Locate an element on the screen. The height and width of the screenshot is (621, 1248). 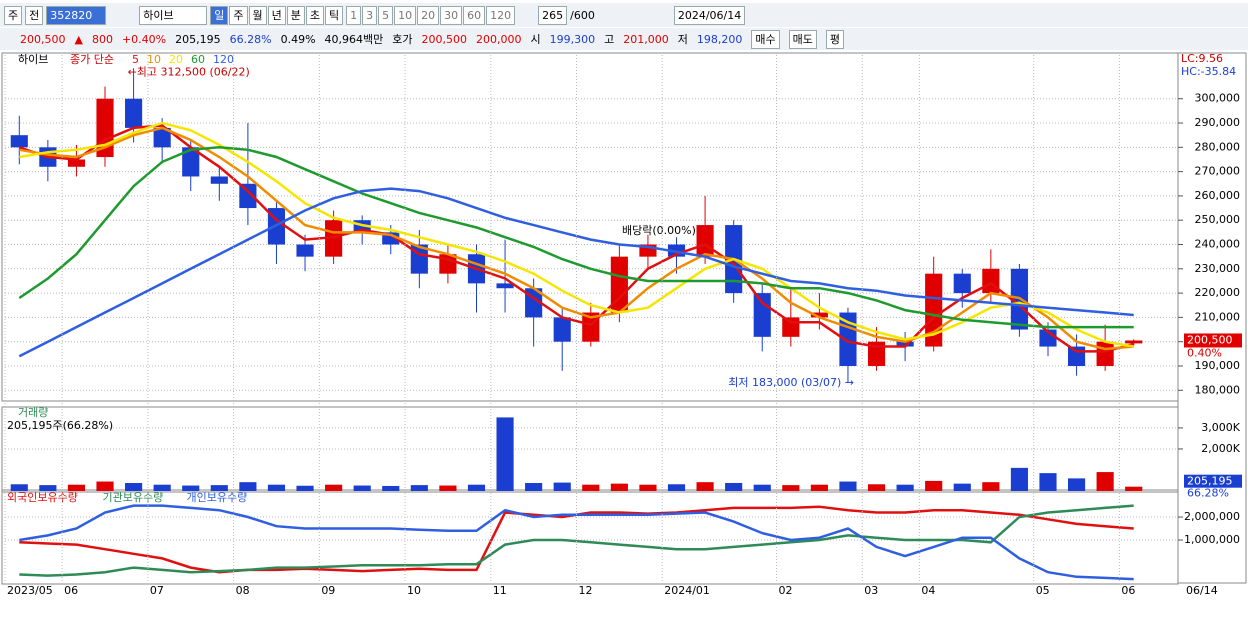
period: 주 is located at coordinates (13, 15).